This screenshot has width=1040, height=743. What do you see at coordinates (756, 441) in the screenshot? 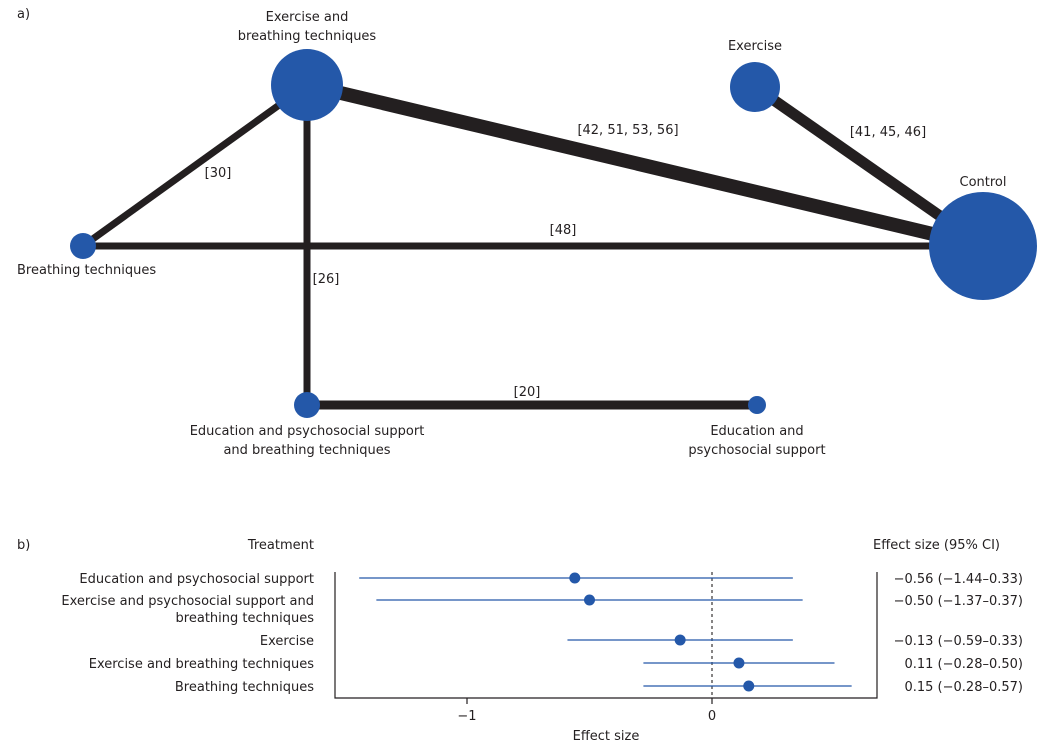
I see `node-label-eps: Education and psychosocial support` at bounding box center [756, 441].